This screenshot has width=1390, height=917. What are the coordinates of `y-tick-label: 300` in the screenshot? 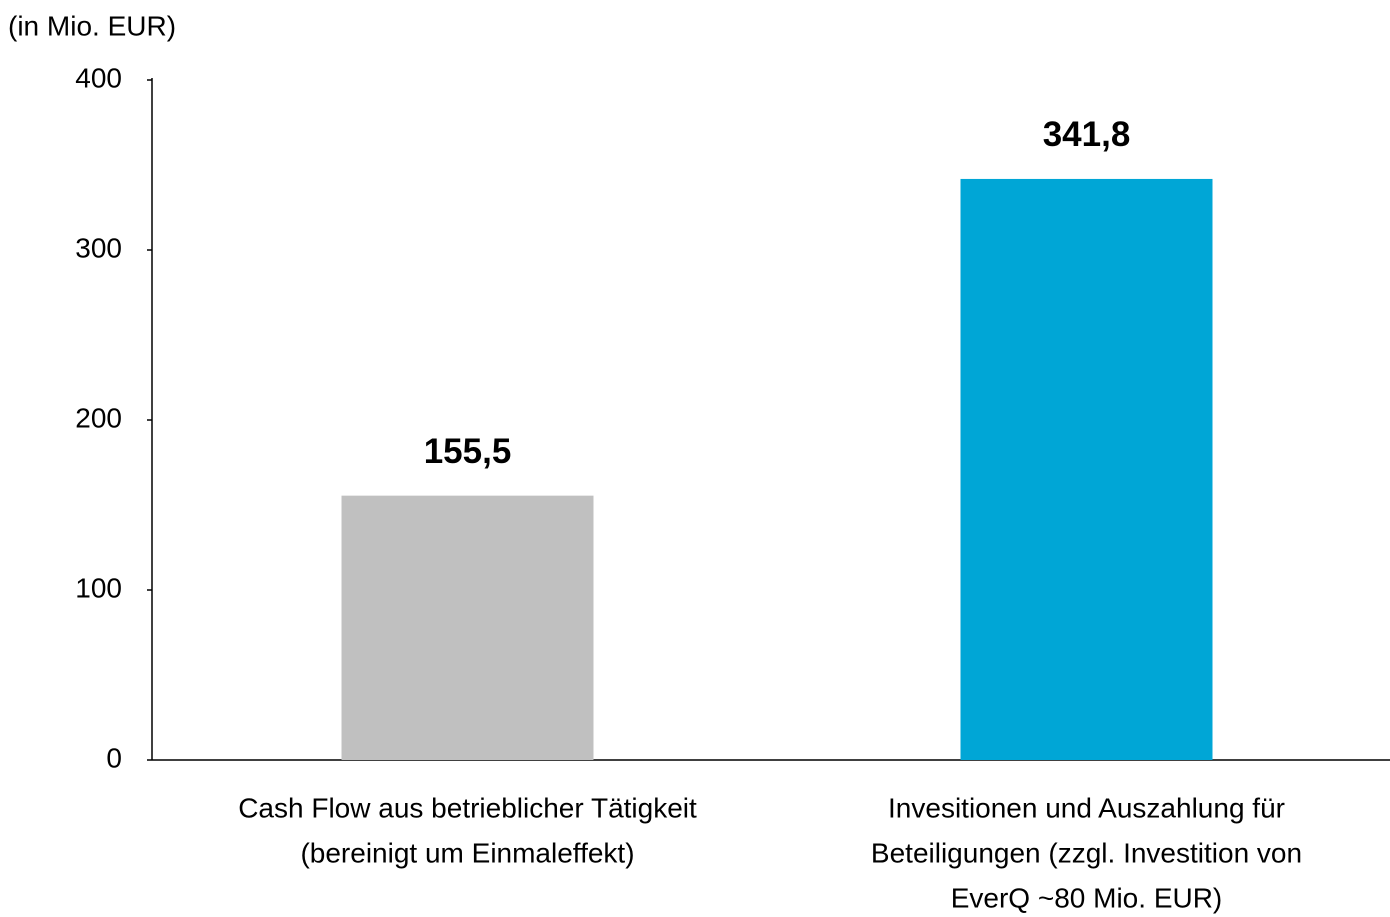 It's located at (98, 247).